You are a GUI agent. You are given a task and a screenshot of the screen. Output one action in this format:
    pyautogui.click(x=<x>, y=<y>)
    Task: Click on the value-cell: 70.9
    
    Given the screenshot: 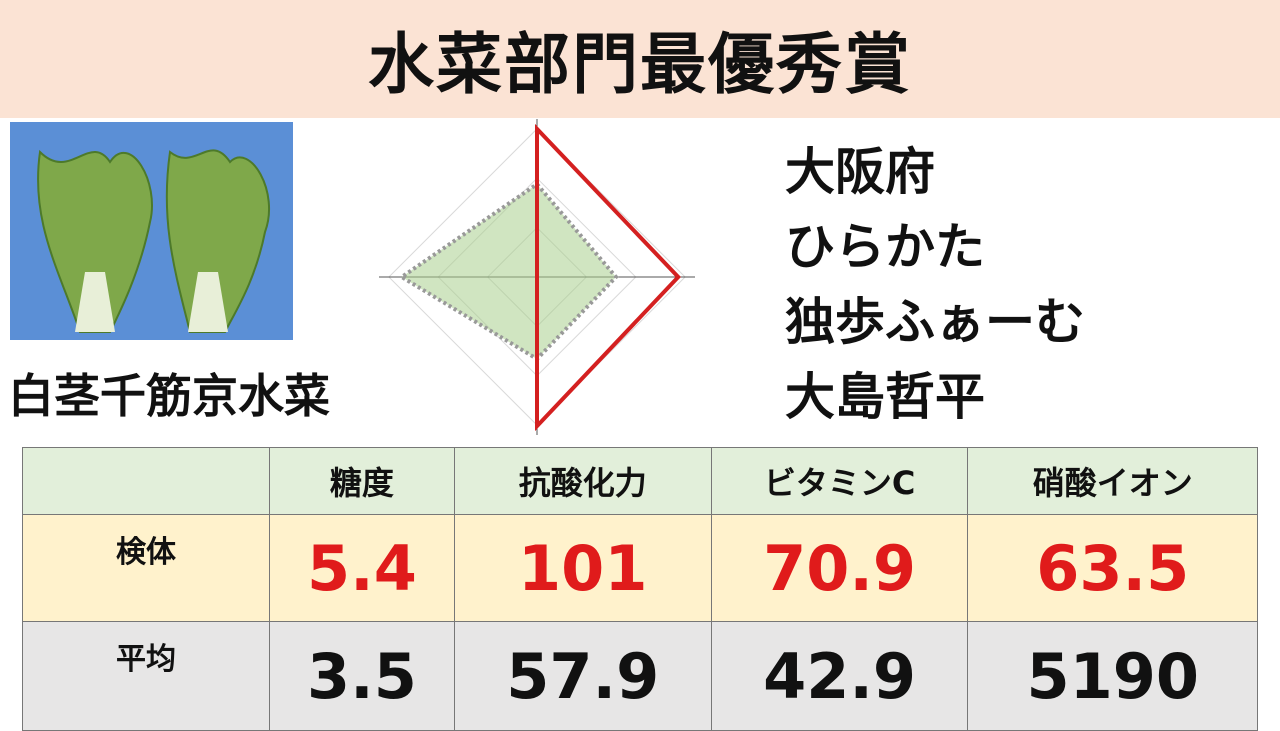 What is the action you would take?
    pyautogui.click(x=839, y=568)
    